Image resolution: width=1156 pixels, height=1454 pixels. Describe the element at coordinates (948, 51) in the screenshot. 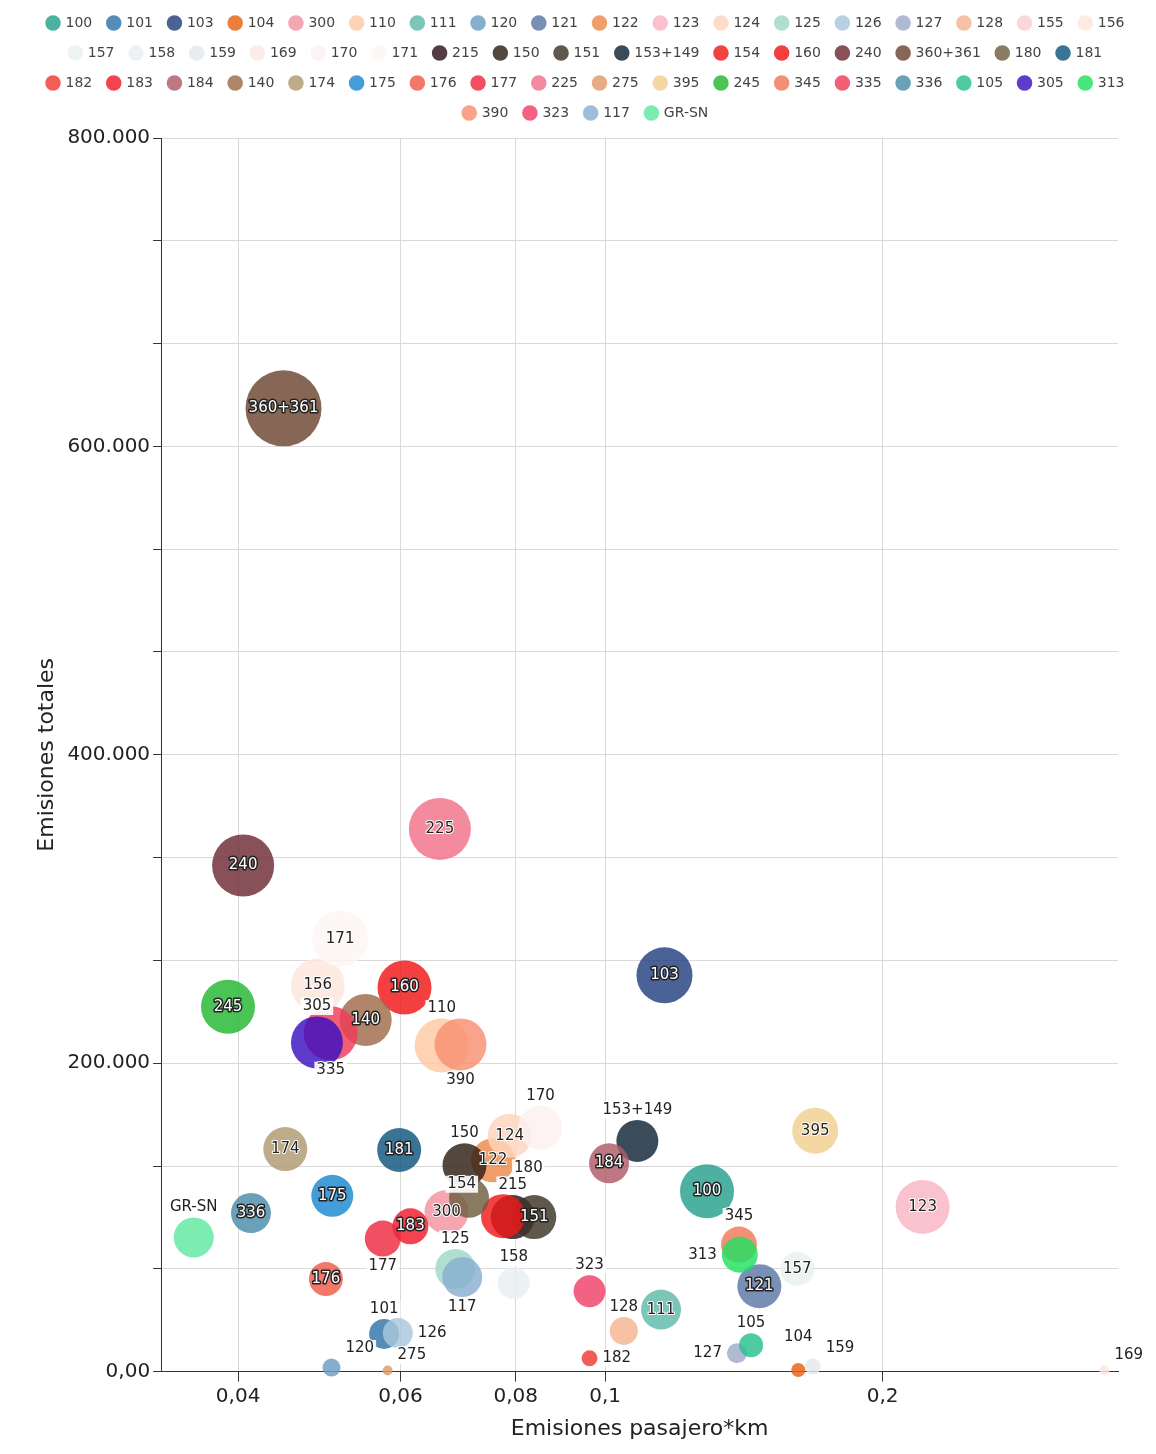

I see `legend-label: 360+361` at that location.